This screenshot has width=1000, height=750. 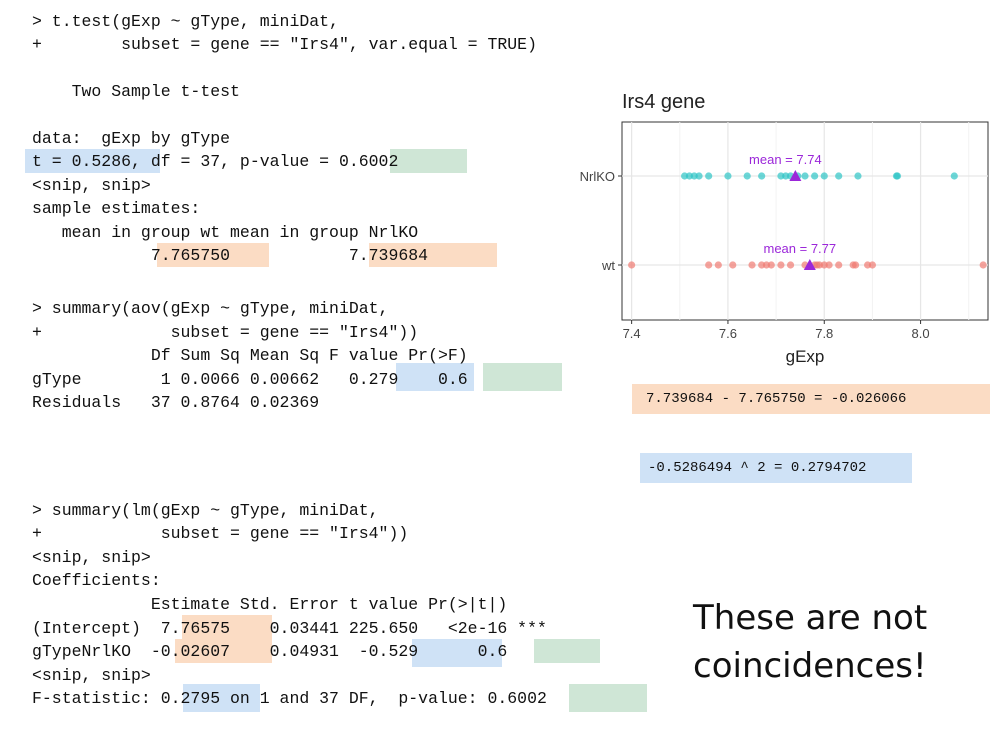 What do you see at coordinates (608, 265) in the screenshot?
I see `y-tick-label-wt: wt` at bounding box center [608, 265].